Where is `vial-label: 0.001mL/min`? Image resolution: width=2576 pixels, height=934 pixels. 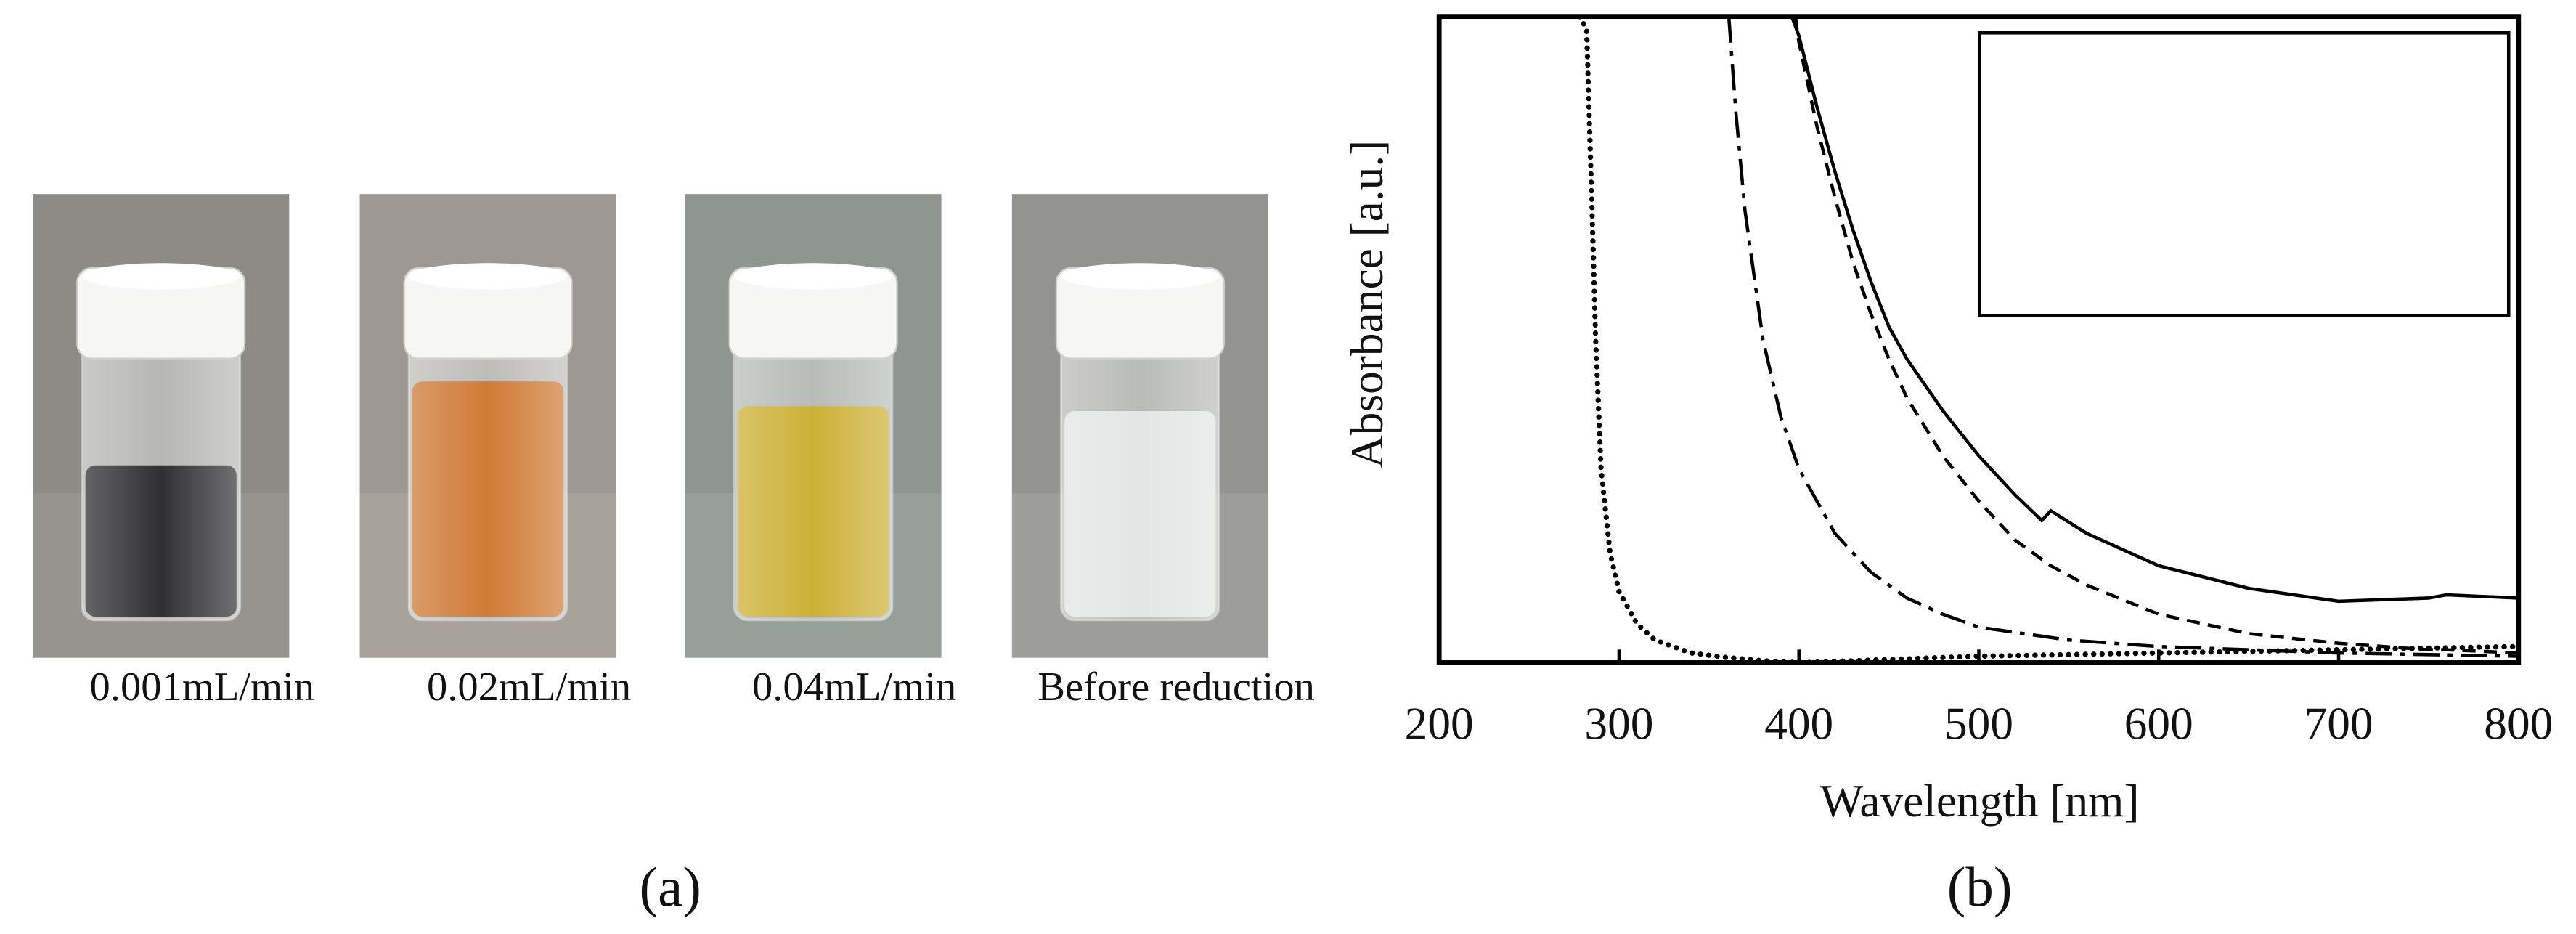 vial-label: 0.001mL/min is located at coordinates (202, 687).